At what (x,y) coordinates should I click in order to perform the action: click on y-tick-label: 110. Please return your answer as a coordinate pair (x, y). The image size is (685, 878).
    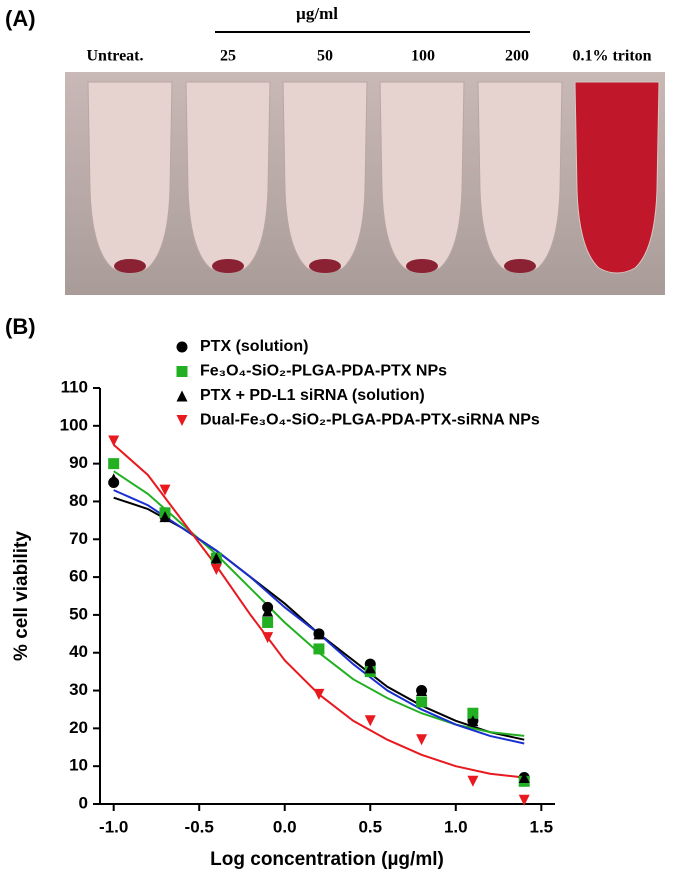
    Looking at the image, I should click on (74, 386).